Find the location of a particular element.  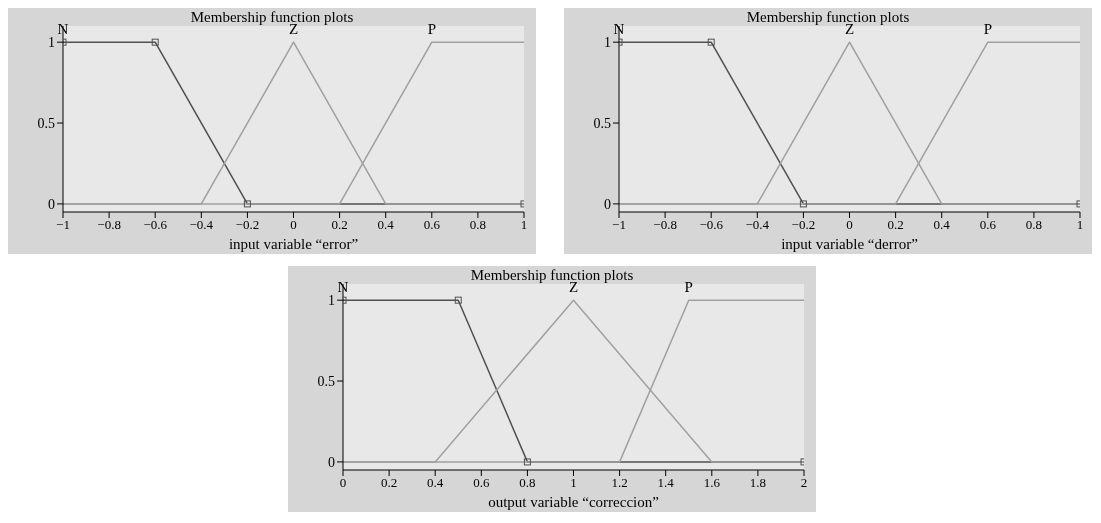

x-tick-label: 1.2 is located at coordinates (619, 483).